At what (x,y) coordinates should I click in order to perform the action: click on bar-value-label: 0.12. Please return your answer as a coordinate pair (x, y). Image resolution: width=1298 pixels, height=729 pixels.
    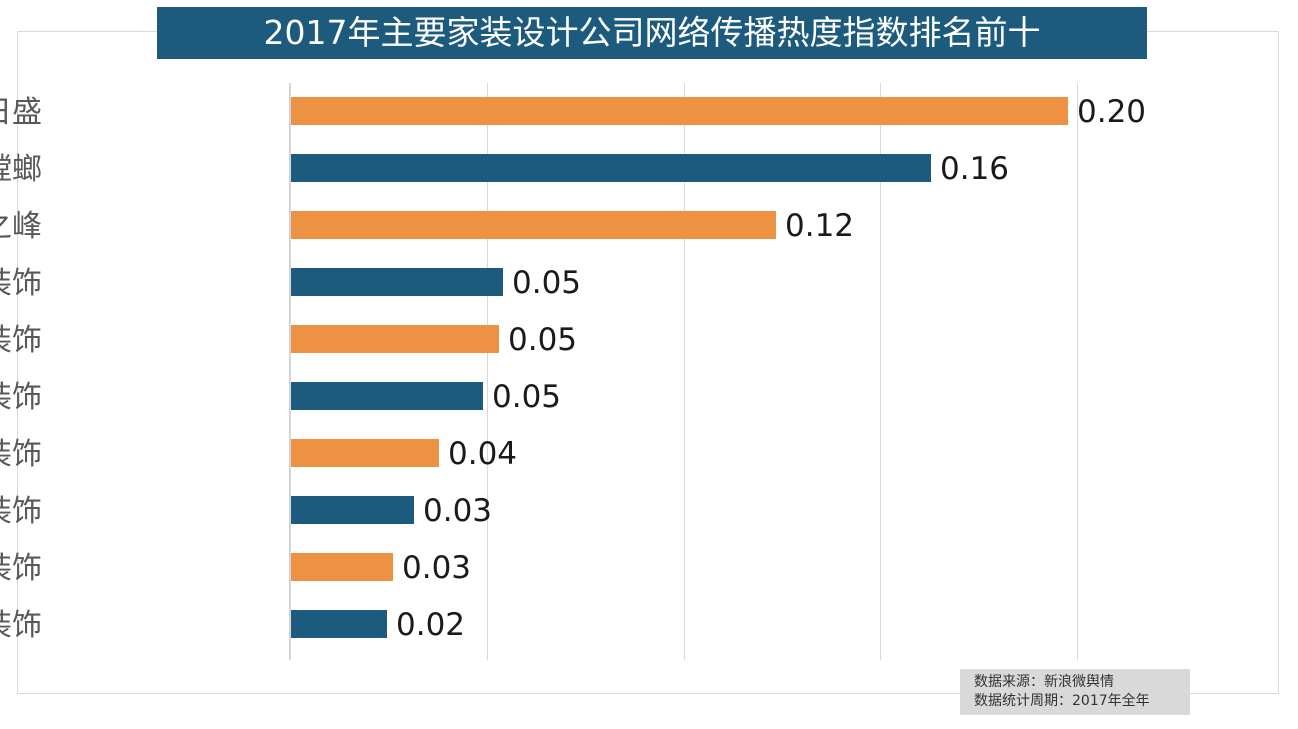
    Looking at the image, I should click on (820, 226).